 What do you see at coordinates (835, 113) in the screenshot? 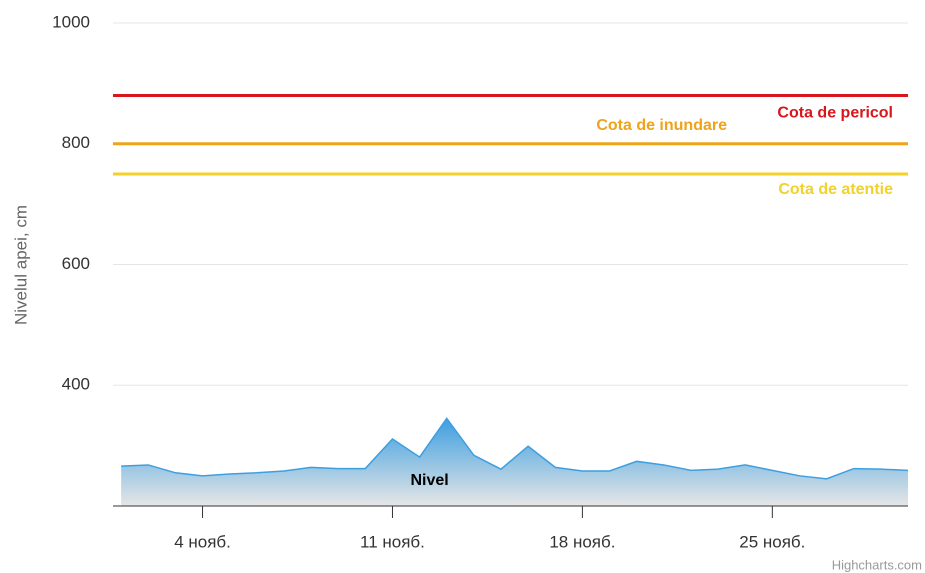
I see `plot-line-label: Cota de pericol` at bounding box center [835, 113].